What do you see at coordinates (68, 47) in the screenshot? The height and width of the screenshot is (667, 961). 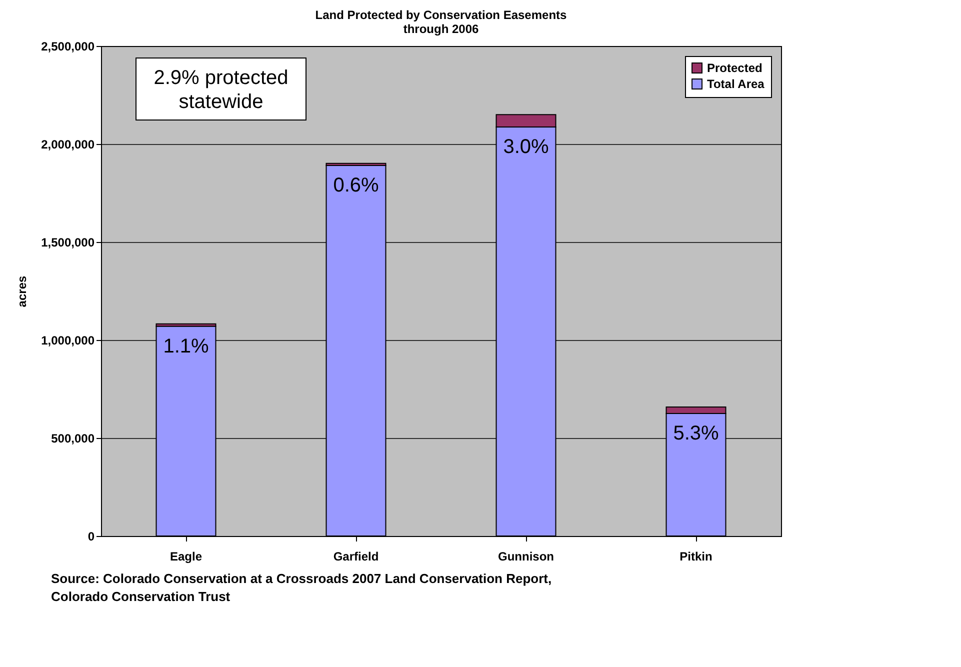 I see `y-tick-label: 2,500,000` at bounding box center [68, 47].